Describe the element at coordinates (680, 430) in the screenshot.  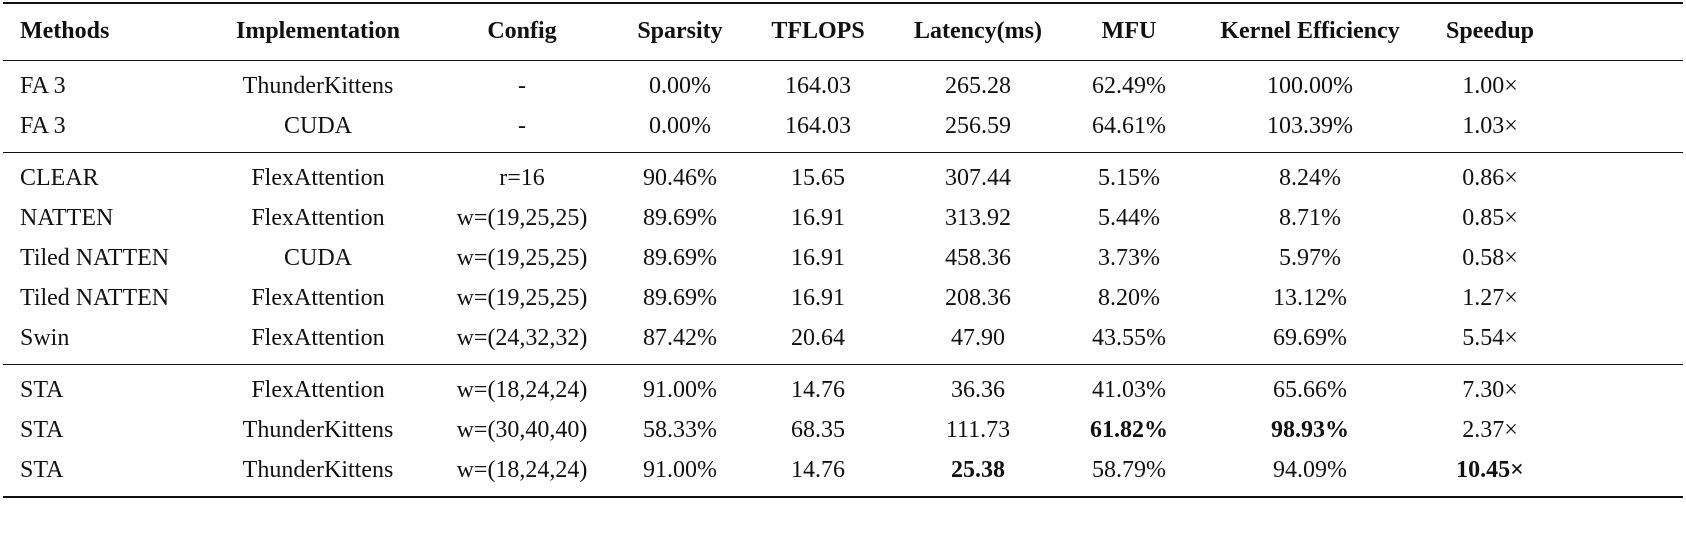
I see `cell: 58.33%` at that location.